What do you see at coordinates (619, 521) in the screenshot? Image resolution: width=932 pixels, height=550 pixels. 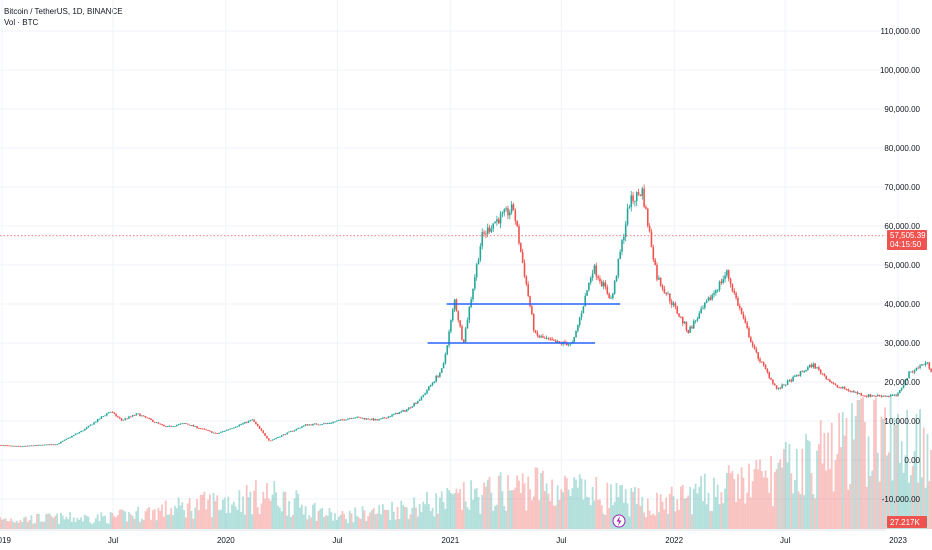 I see `lightning-icon` at bounding box center [619, 521].